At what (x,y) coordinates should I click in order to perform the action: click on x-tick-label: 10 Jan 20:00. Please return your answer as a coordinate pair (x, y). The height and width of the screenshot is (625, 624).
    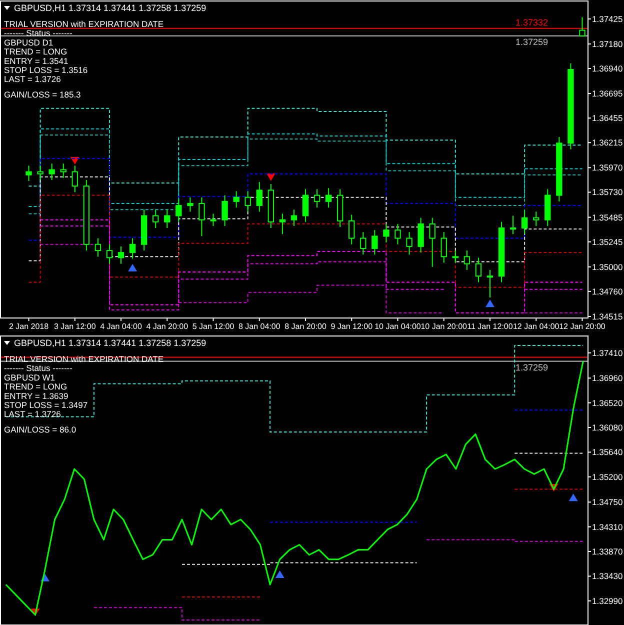
    Looking at the image, I should click on (444, 326).